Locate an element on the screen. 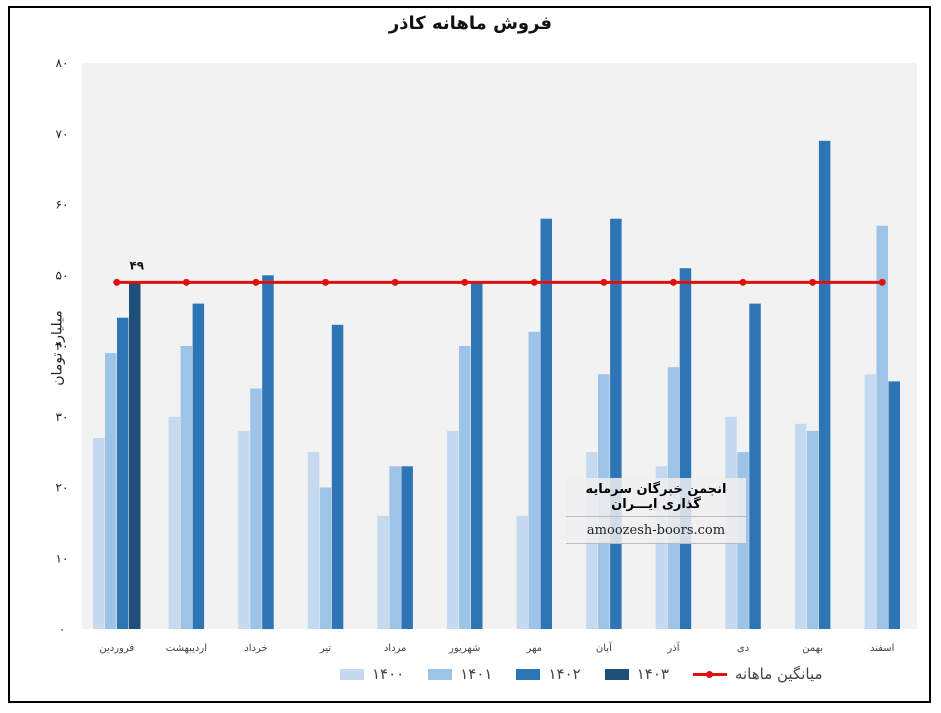 This screenshot has height=713, width=941. legend-item-series: ۱۴۰۰ is located at coordinates (372, 674).